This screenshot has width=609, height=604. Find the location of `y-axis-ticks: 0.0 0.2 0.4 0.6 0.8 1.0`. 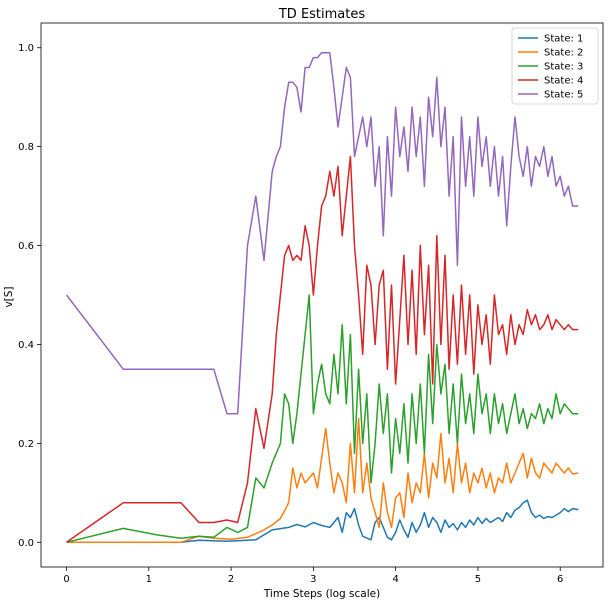

y-axis-ticks: 0.0 0.2 0.4 0.6 0.8 1.0 is located at coordinates (29, 296).